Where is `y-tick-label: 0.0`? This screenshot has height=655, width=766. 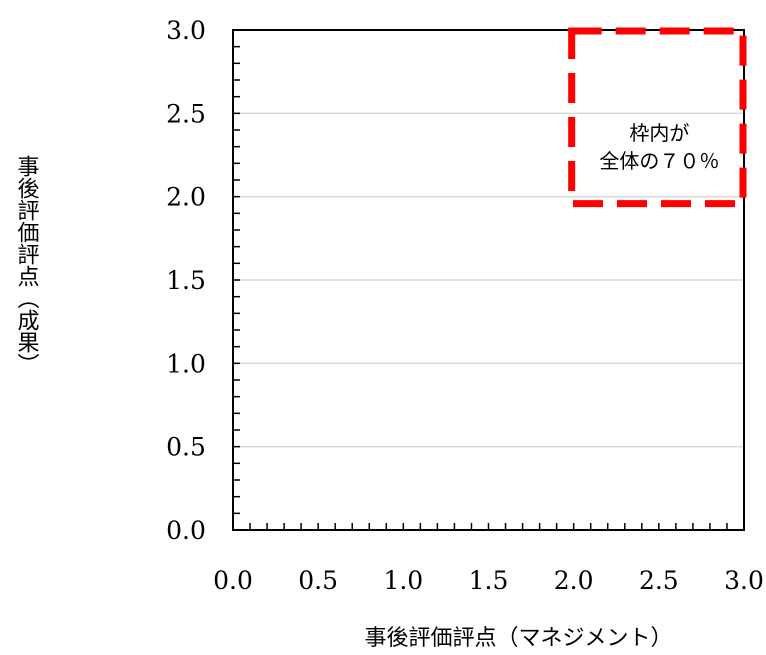
y-tick-label: 0.0 is located at coordinates (186, 530).